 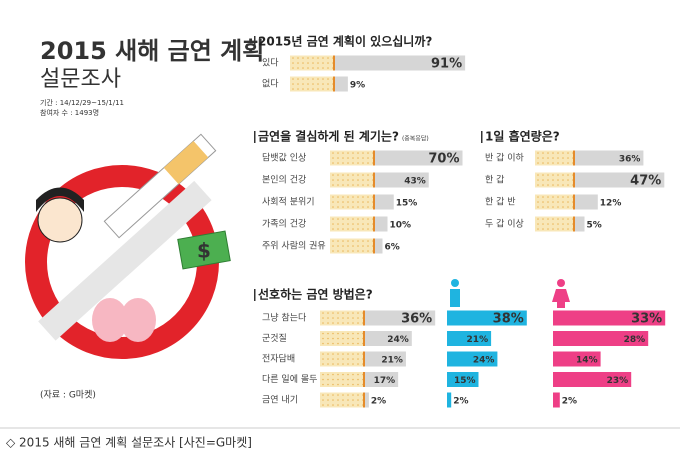 What do you see at coordinates (278, 359) in the screenshot?
I see `category-label: 전자담배` at bounding box center [278, 359].